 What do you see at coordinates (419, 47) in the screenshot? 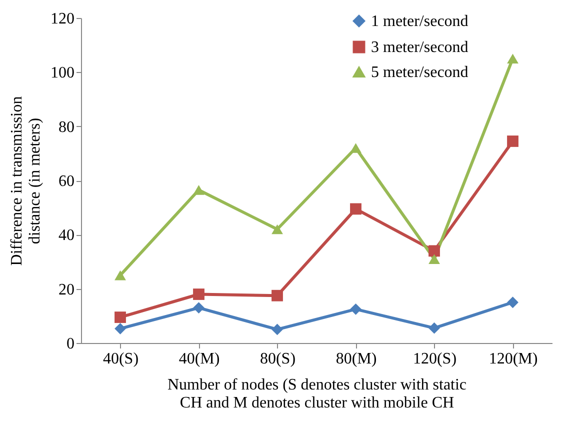
I see `legend-label: 3 meter/second` at bounding box center [419, 47].